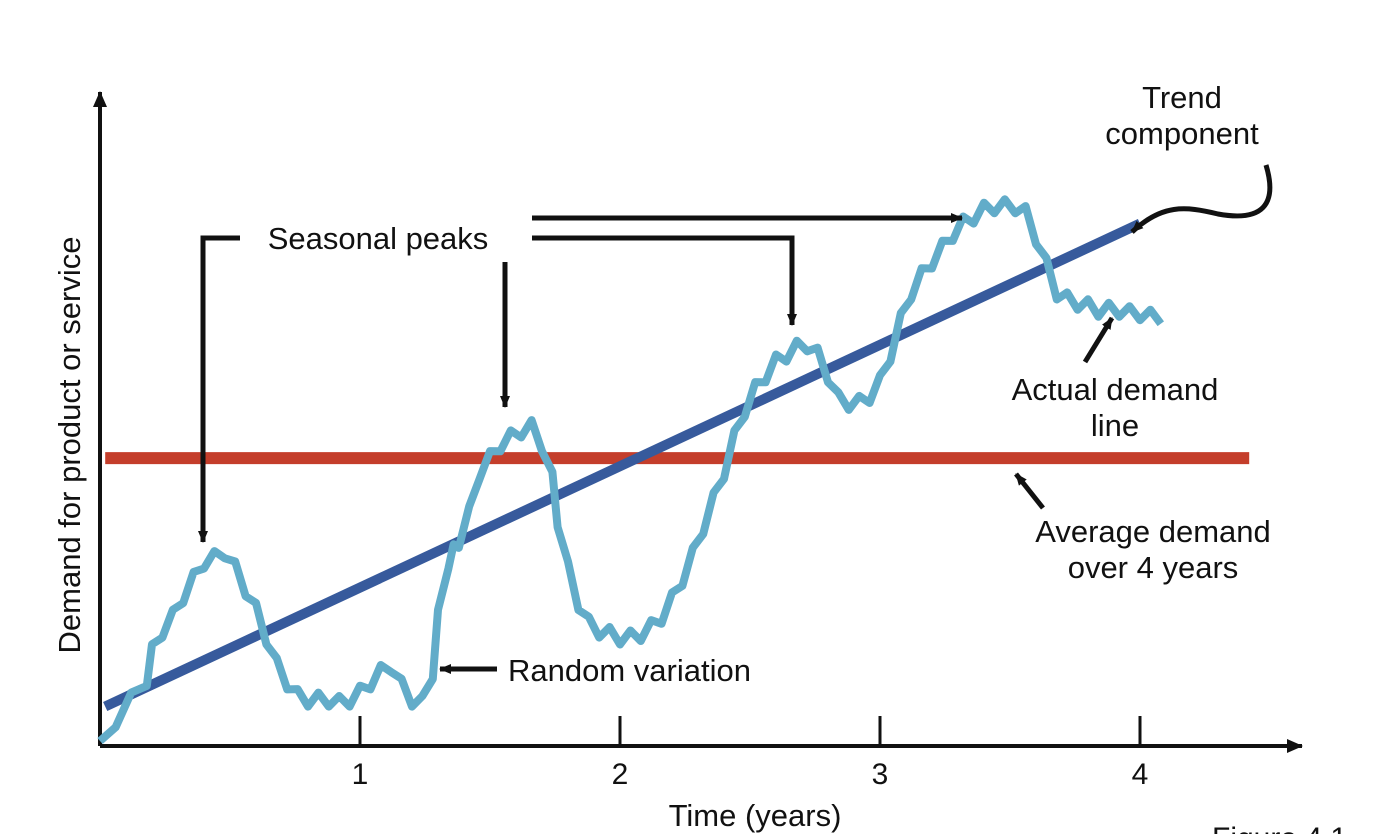 The height and width of the screenshot is (834, 1384). Describe the element at coordinates (1140, 774) in the screenshot. I see `x-tick-label-4: 4` at that location.